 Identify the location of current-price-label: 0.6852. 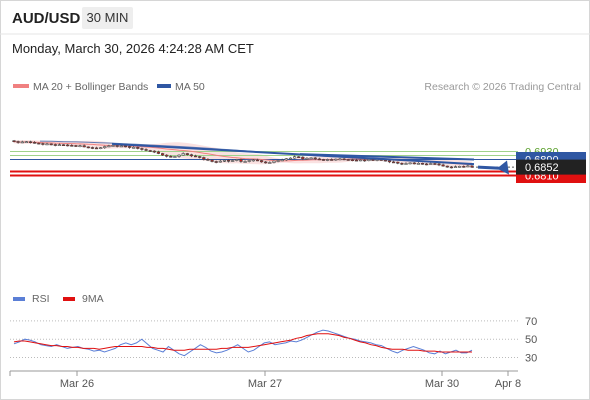
(542, 168).